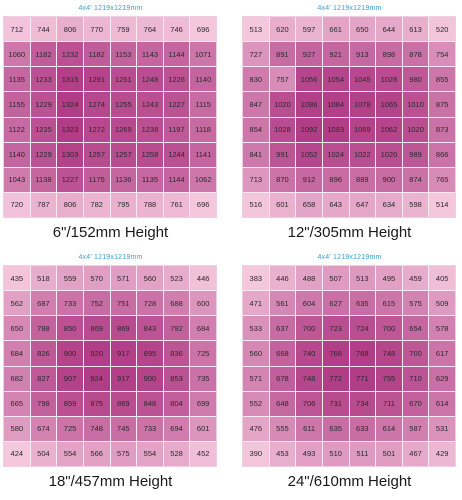 This screenshot has height=500, width=462. I want to click on grid-cell: 1257, so click(123, 154).